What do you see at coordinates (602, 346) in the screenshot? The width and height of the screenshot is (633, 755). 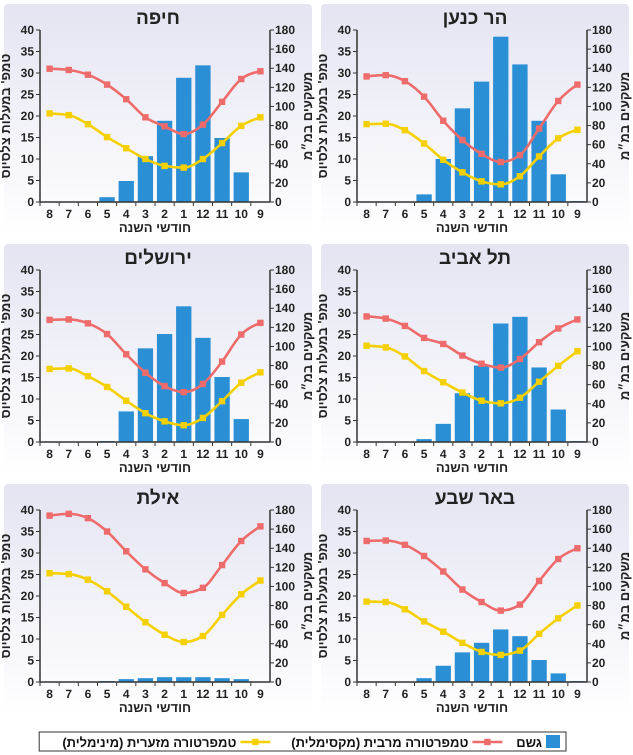 I see `y2-tick-label: 100` at bounding box center [602, 346].